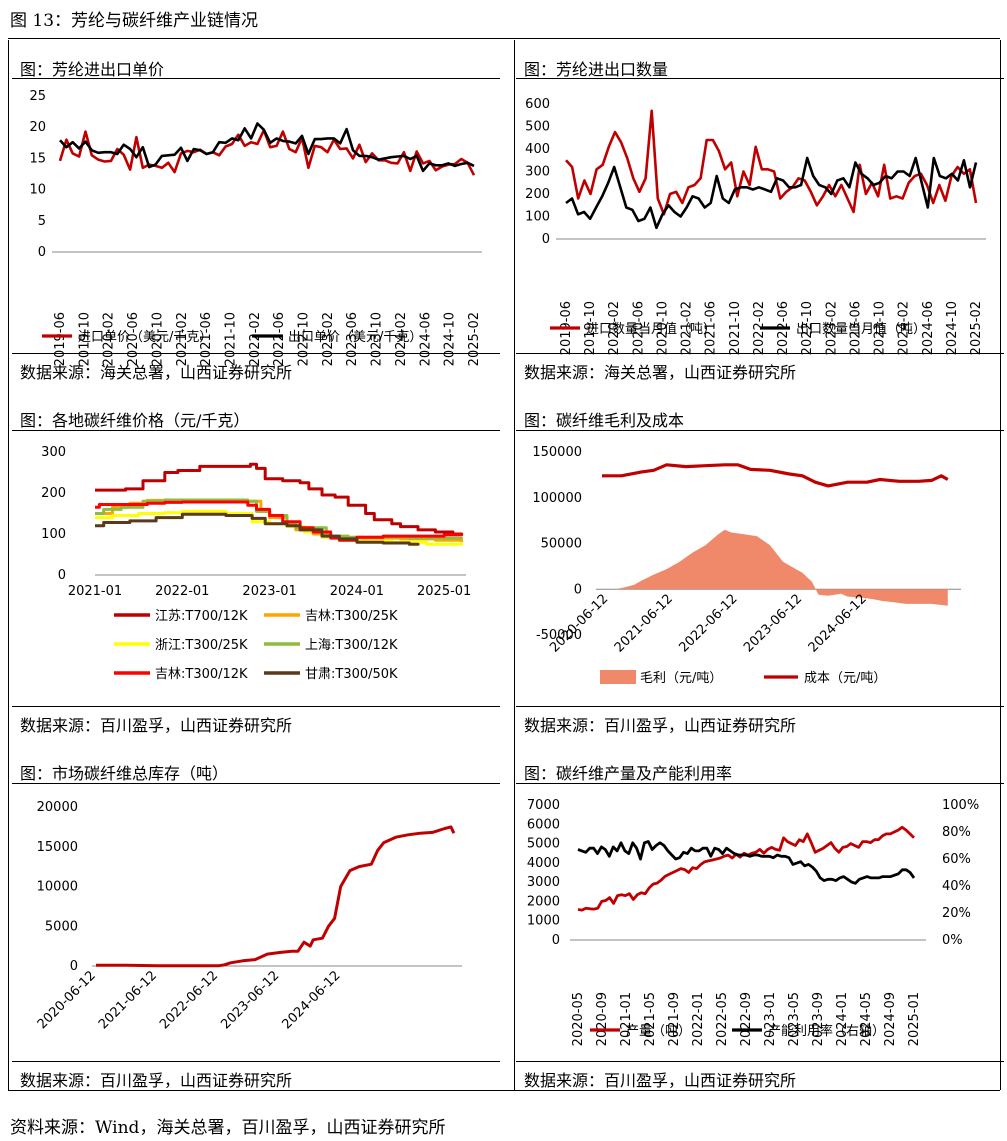 The width and height of the screenshot is (1007, 1141). I want to click on x-tick-label: 2025-01, so click(444, 591).